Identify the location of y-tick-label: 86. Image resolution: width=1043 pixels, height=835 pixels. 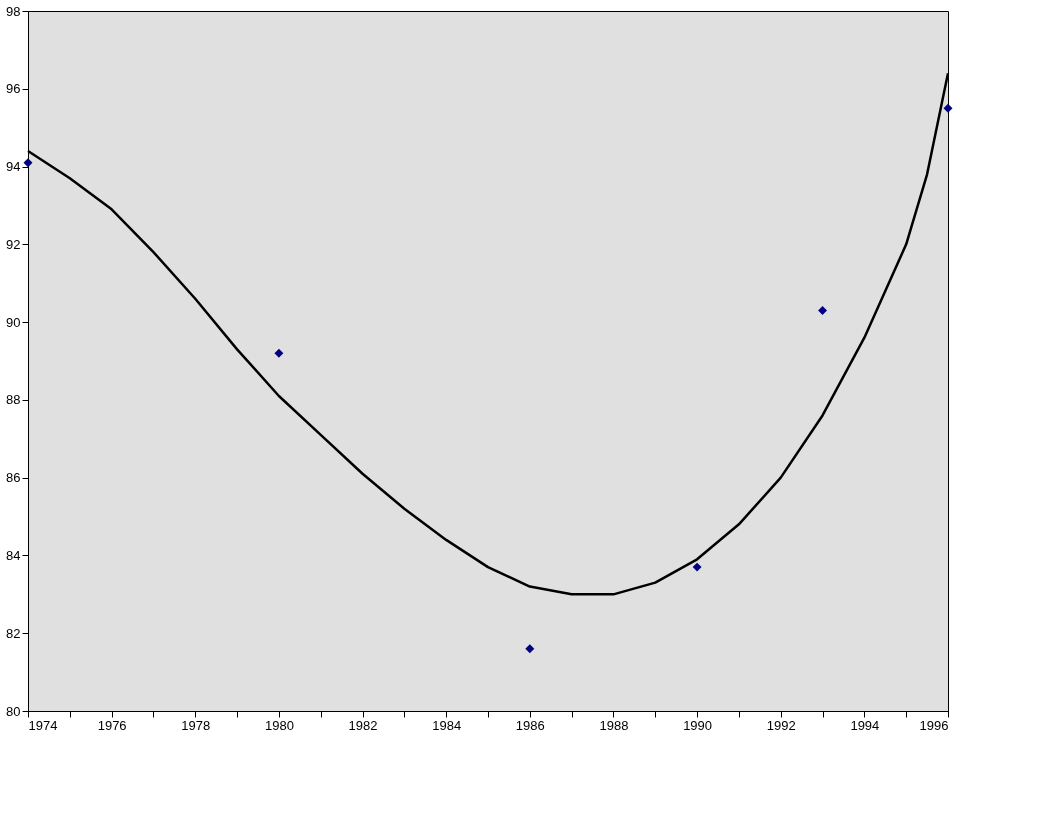
(13, 478).